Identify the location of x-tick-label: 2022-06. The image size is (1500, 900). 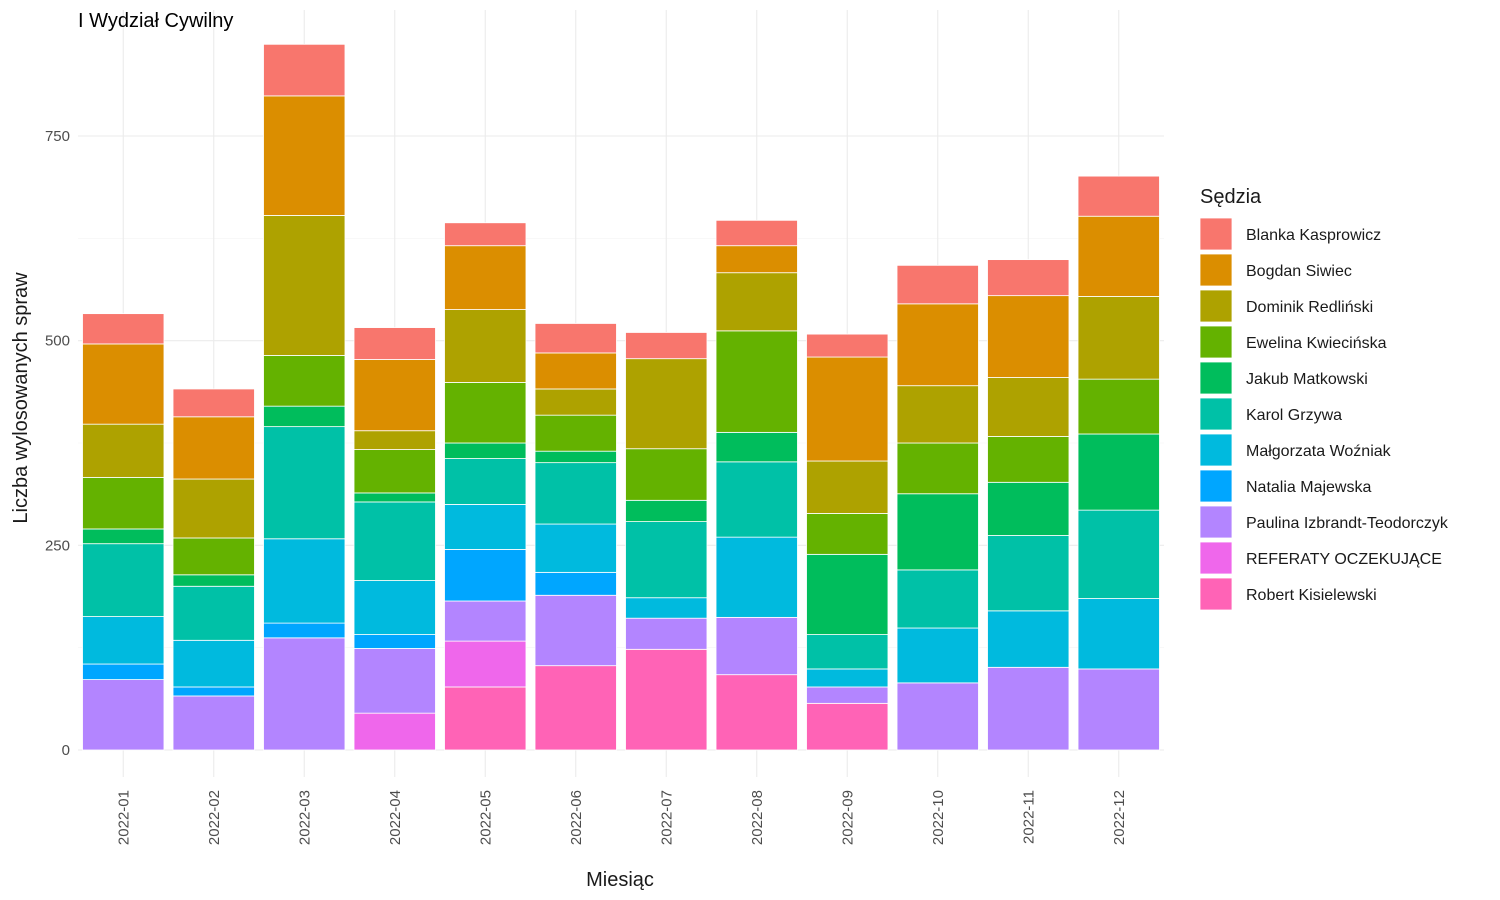
(576, 817).